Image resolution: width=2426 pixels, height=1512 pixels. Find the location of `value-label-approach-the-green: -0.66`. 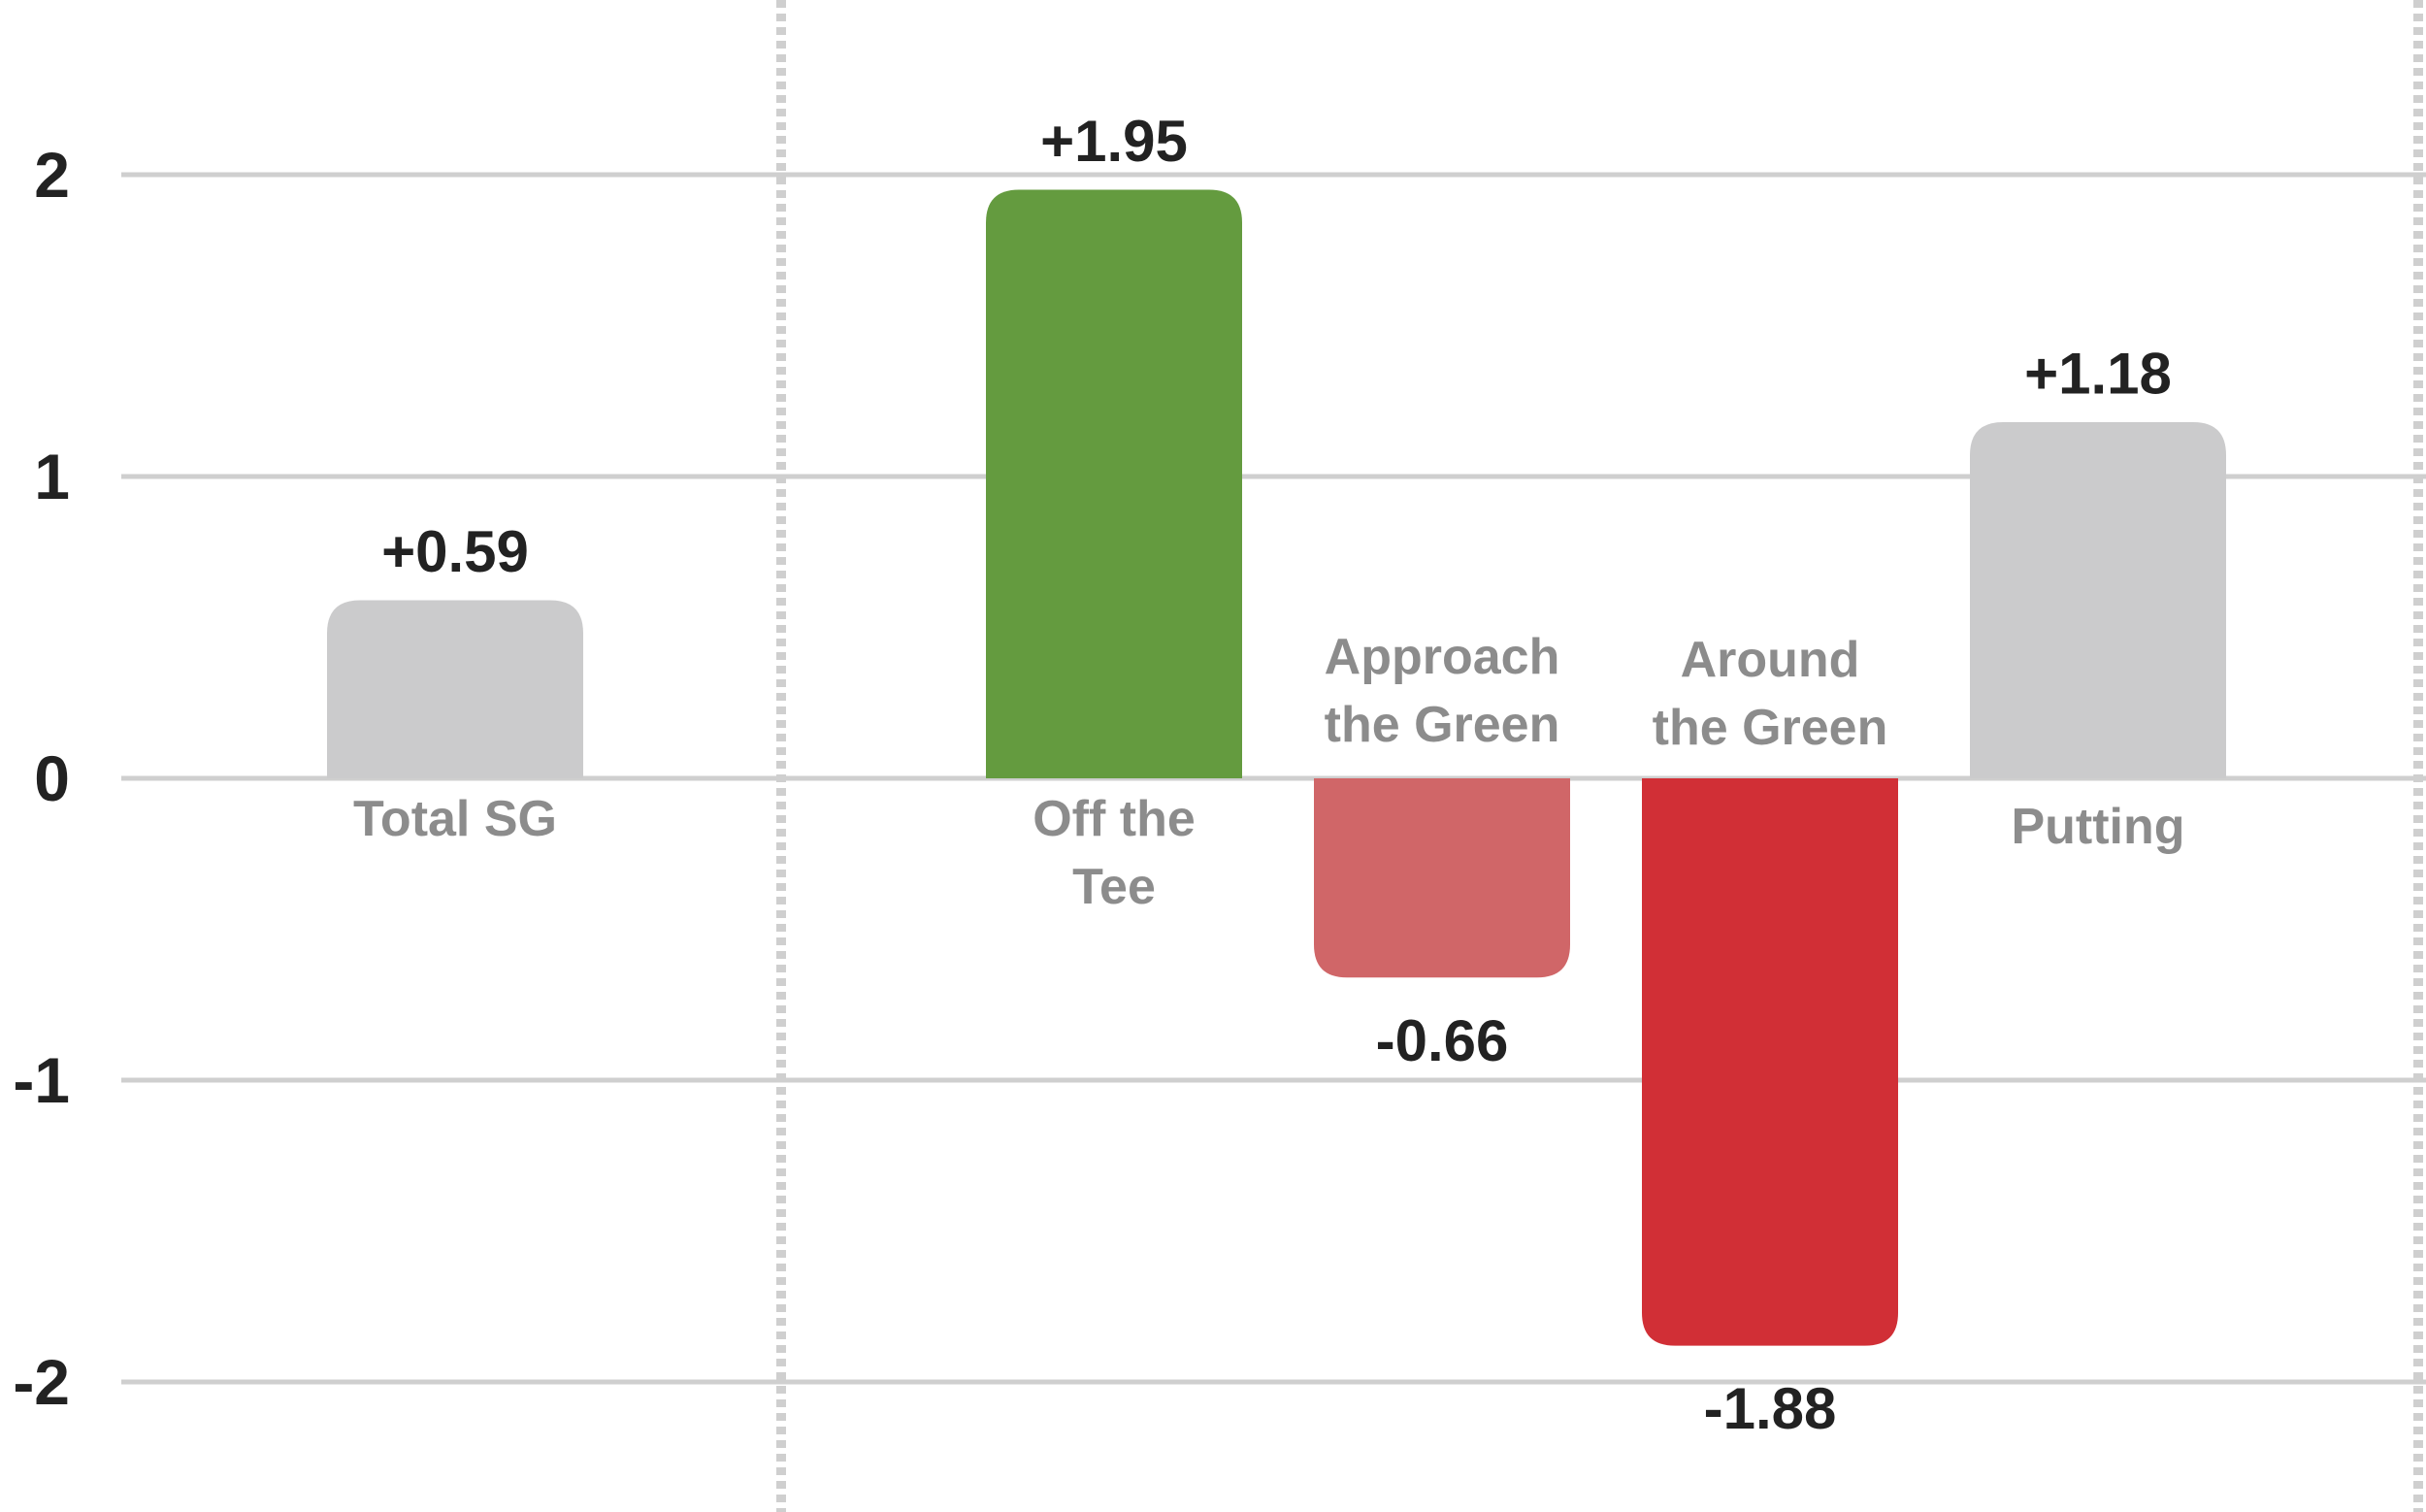

value-label-approach-the-green: -0.66 is located at coordinates (1442, 1040).